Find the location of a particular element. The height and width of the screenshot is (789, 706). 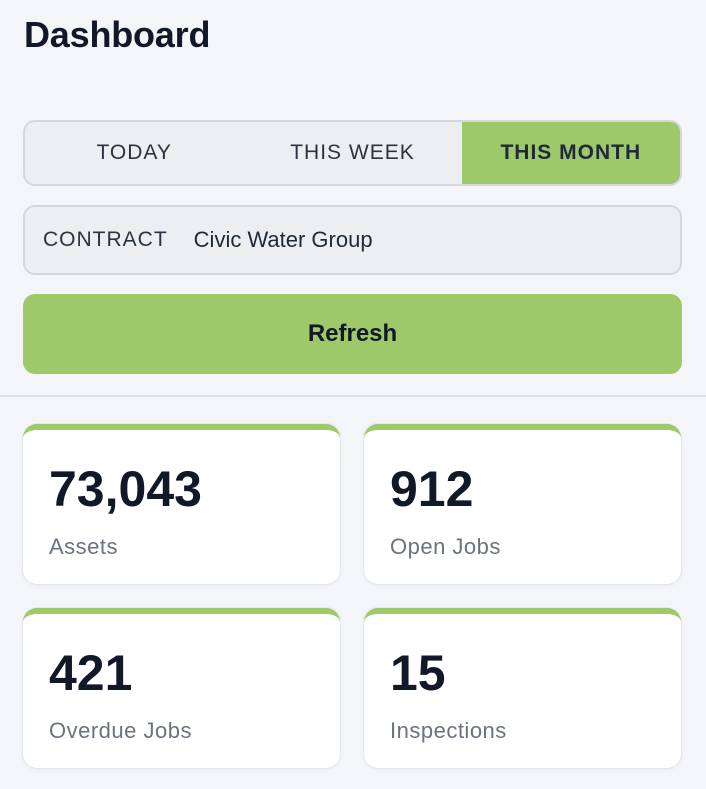

stat-card-assets: 73,043 Assets is located at coordinates (181, 504).